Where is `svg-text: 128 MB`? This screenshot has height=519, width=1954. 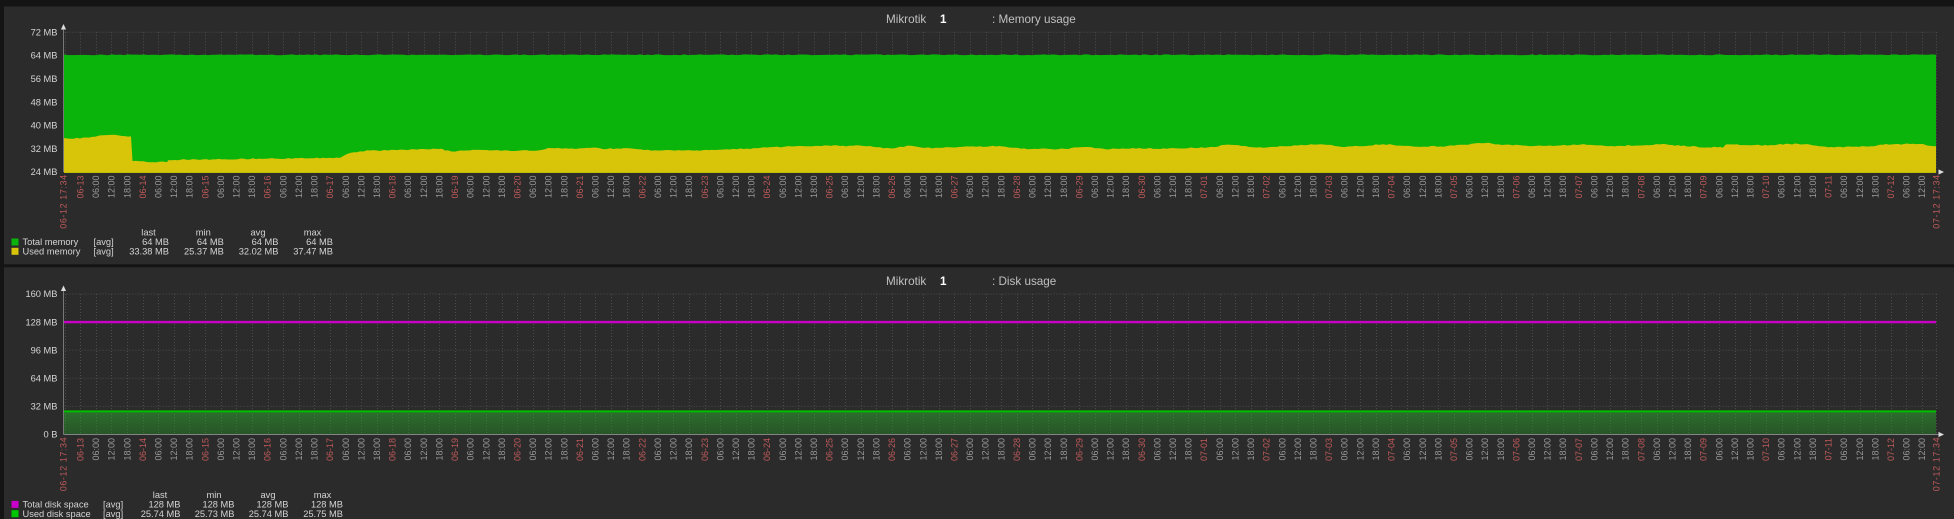 svg-text: 128 MB is located at coordinates (164, 505).